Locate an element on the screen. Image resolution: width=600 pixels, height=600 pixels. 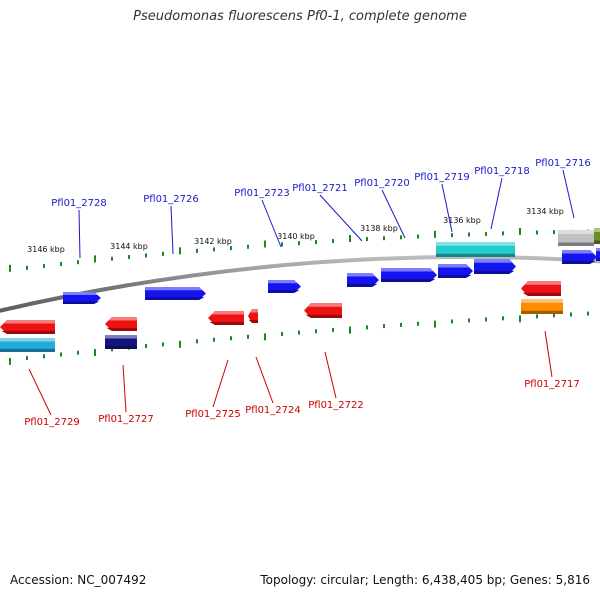
gene-label: Pfl01_2729 is located at coordinates (52, 422).